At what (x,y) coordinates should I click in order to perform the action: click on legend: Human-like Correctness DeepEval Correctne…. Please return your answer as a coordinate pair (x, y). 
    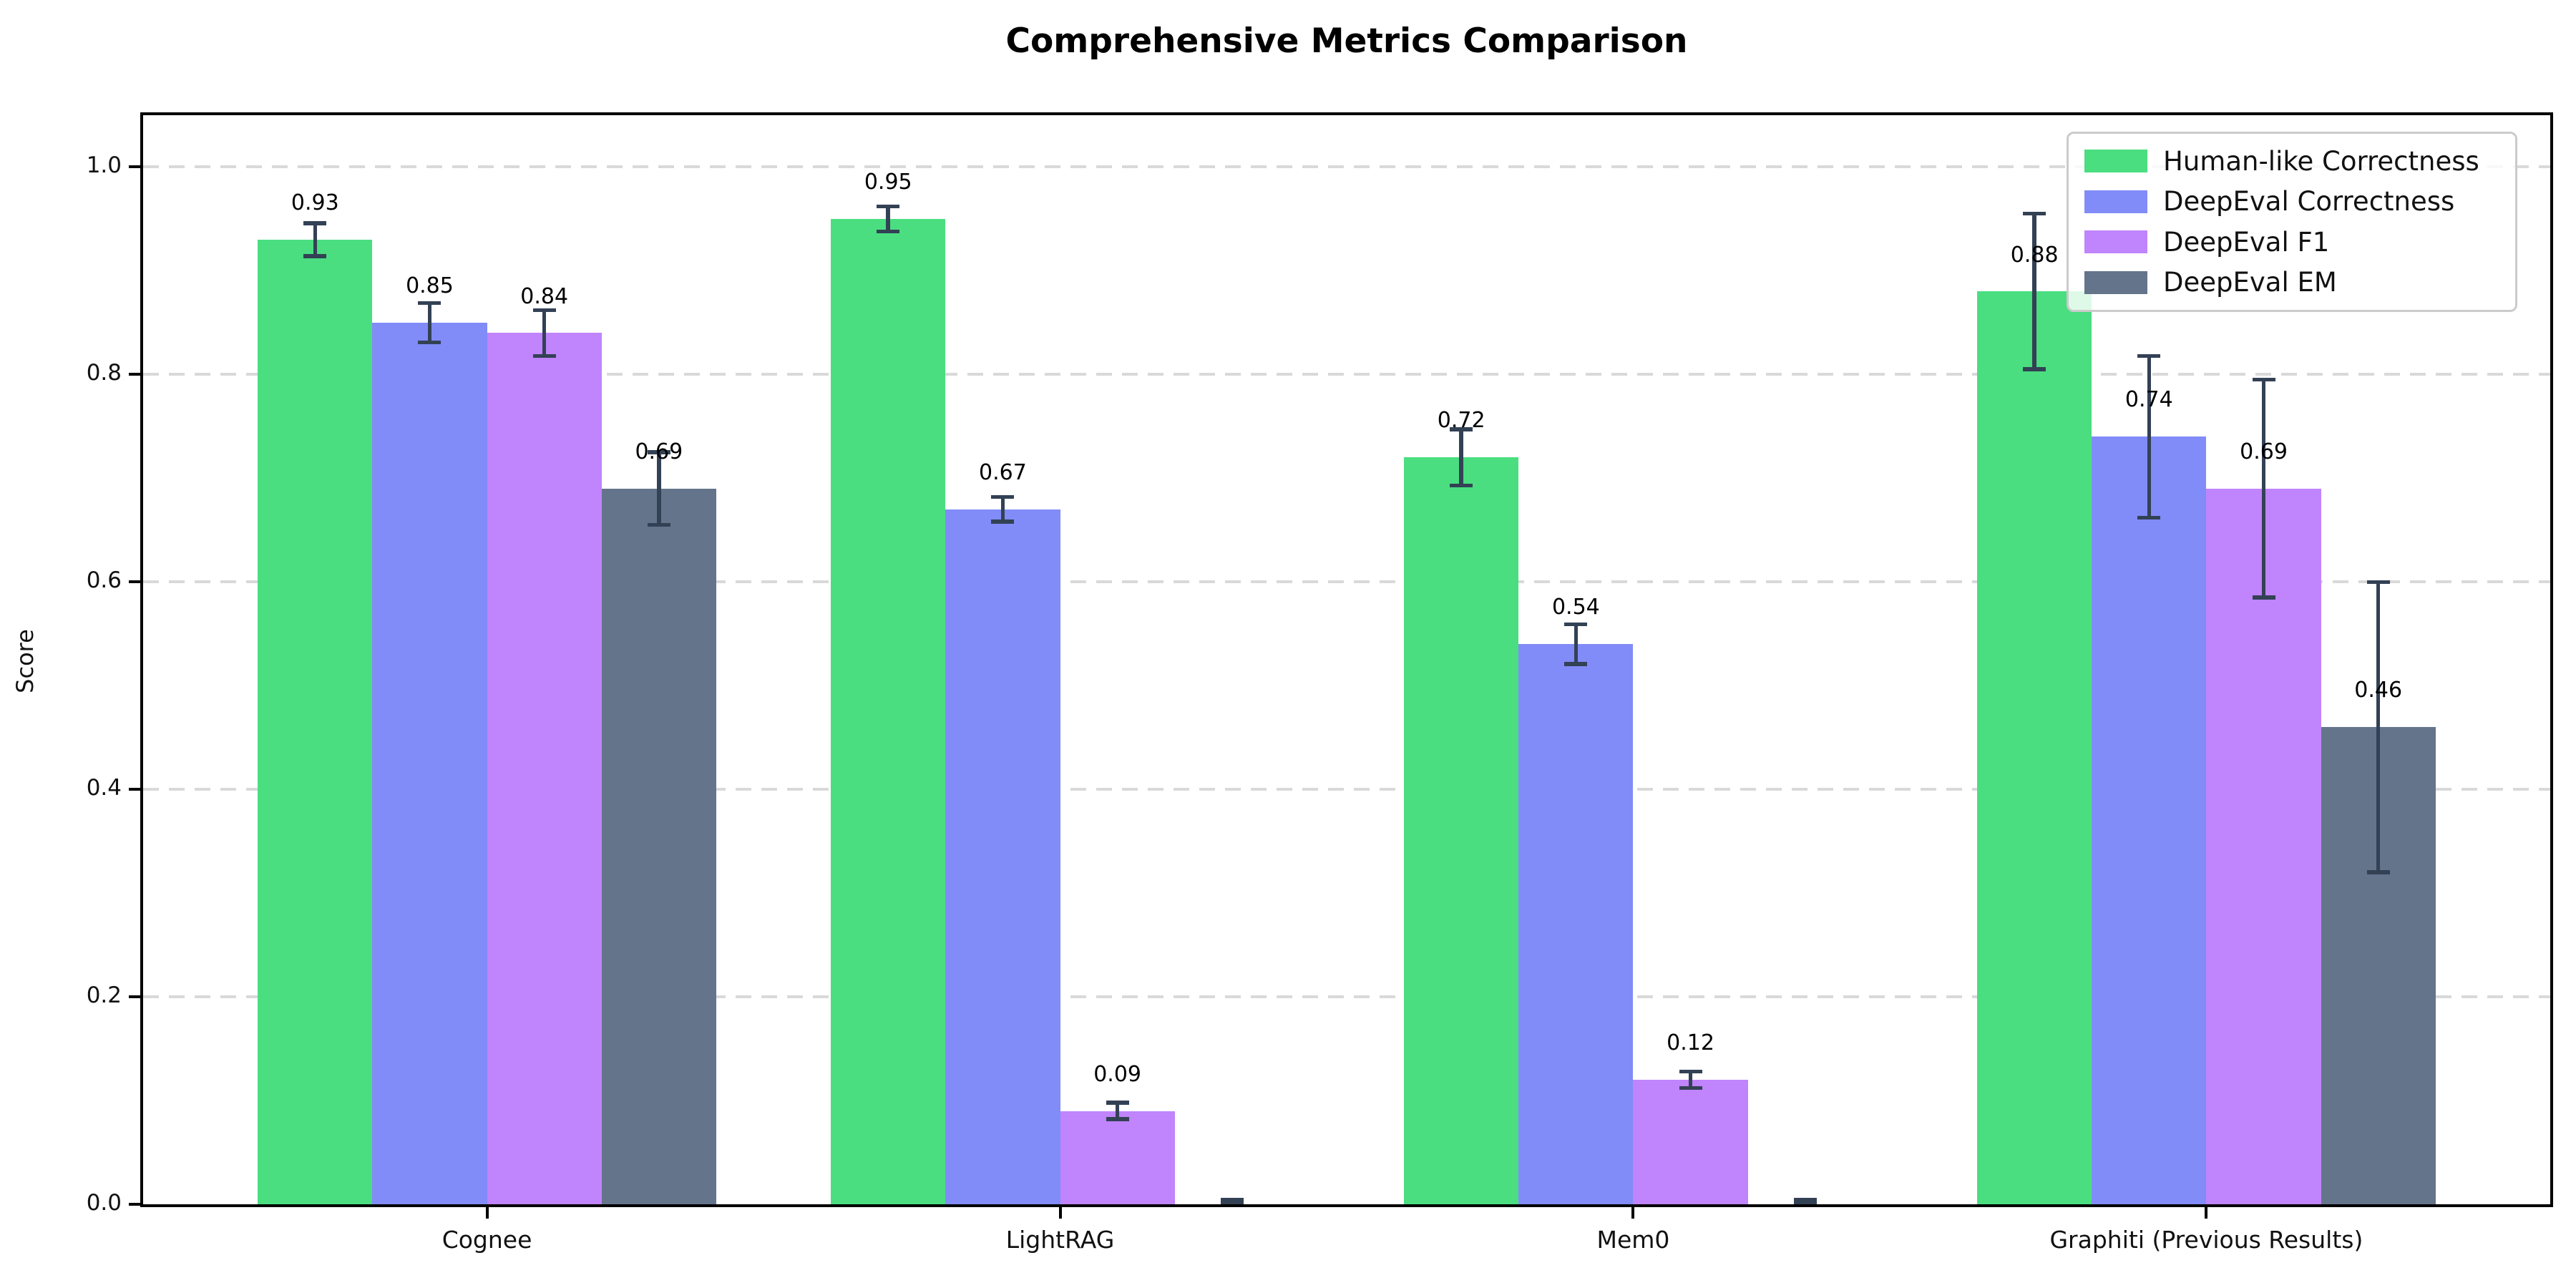
    Looking at the image, I should click on (2292, 222).